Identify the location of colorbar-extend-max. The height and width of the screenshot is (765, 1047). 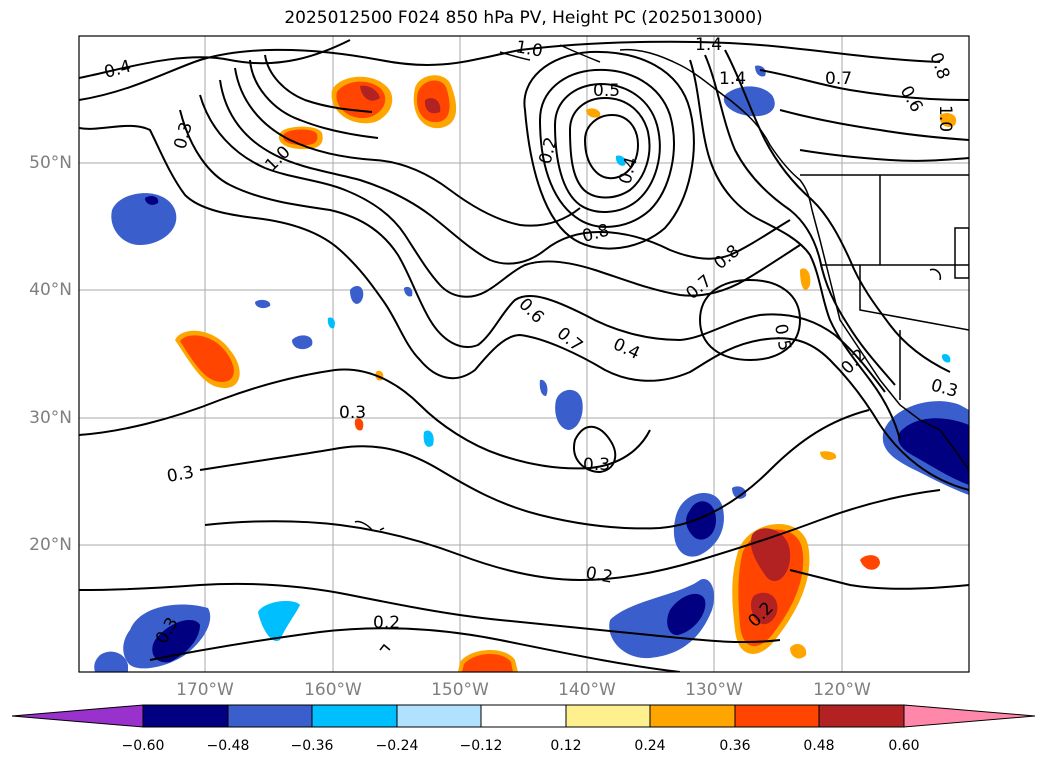
(969, 716).